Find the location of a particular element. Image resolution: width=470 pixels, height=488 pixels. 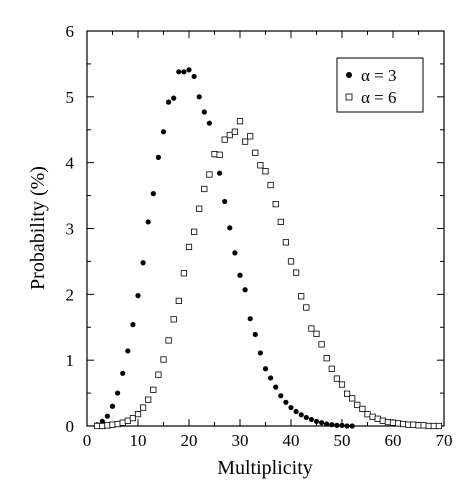

y-axis-title: Probability (%) is located at coordinates (38, 228).